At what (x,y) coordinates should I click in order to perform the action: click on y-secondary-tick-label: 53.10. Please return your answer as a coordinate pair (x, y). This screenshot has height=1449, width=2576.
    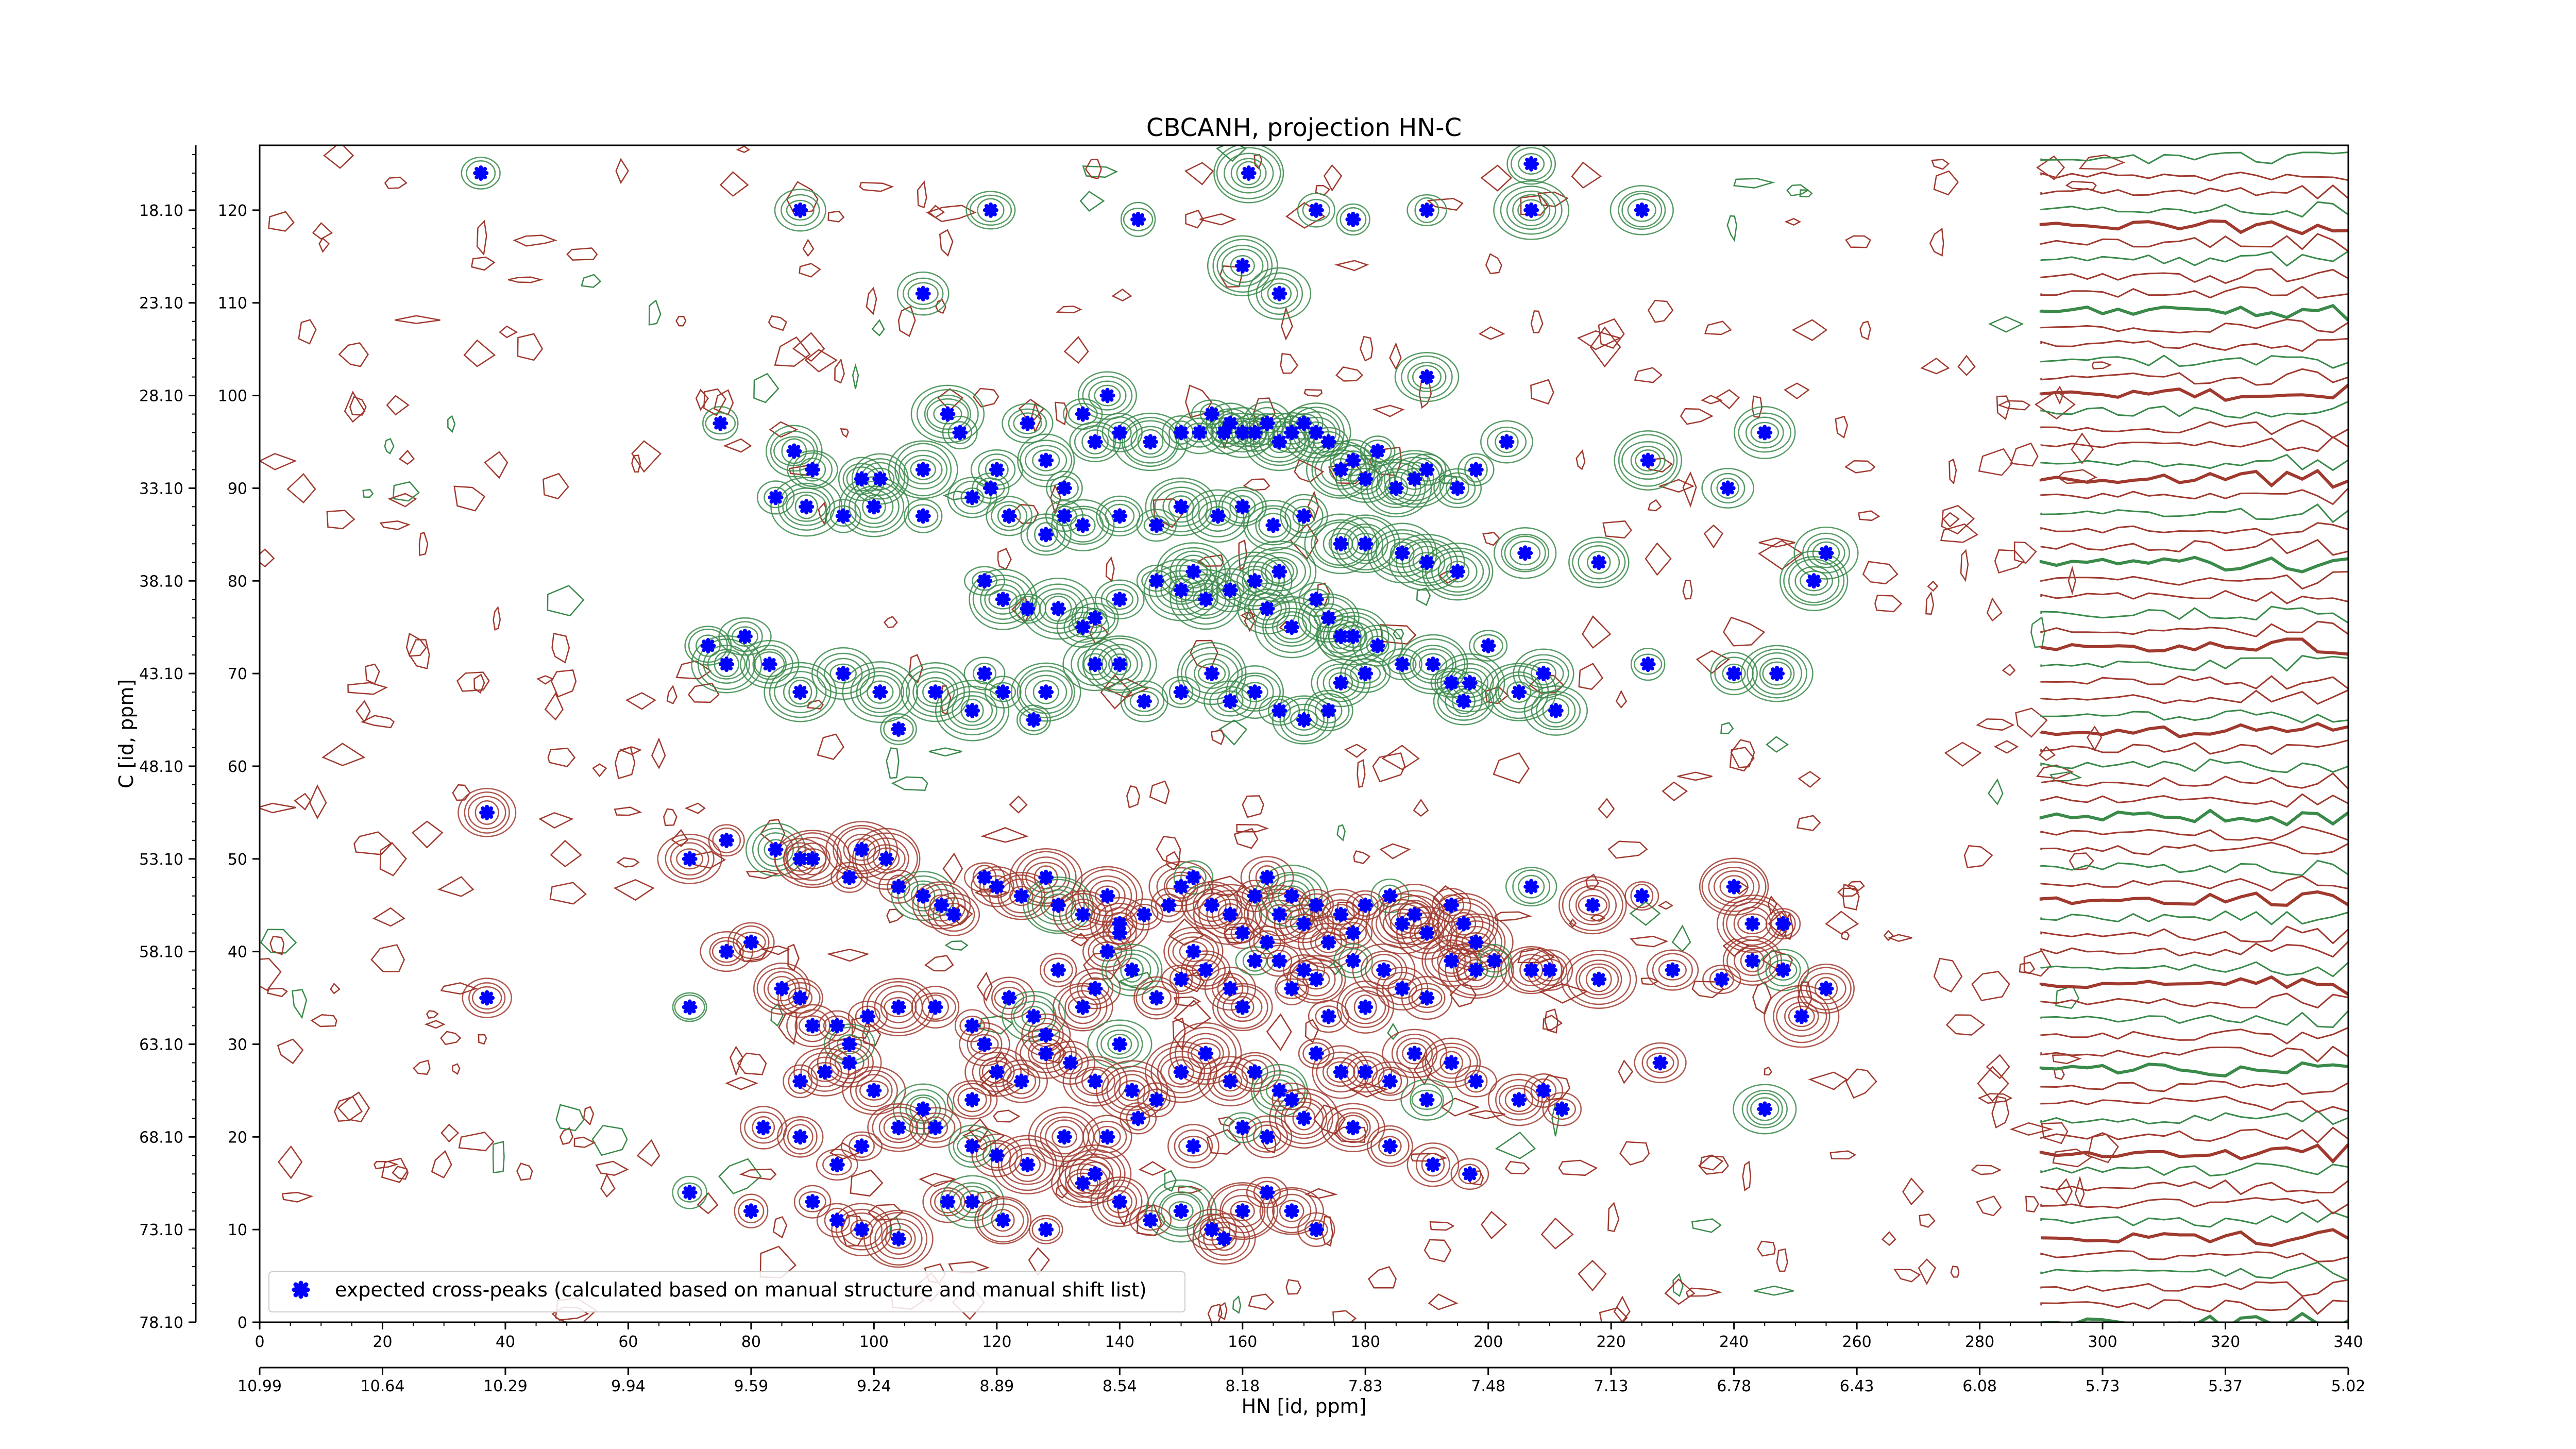
    Looking at the image, I should click on (161, 860).